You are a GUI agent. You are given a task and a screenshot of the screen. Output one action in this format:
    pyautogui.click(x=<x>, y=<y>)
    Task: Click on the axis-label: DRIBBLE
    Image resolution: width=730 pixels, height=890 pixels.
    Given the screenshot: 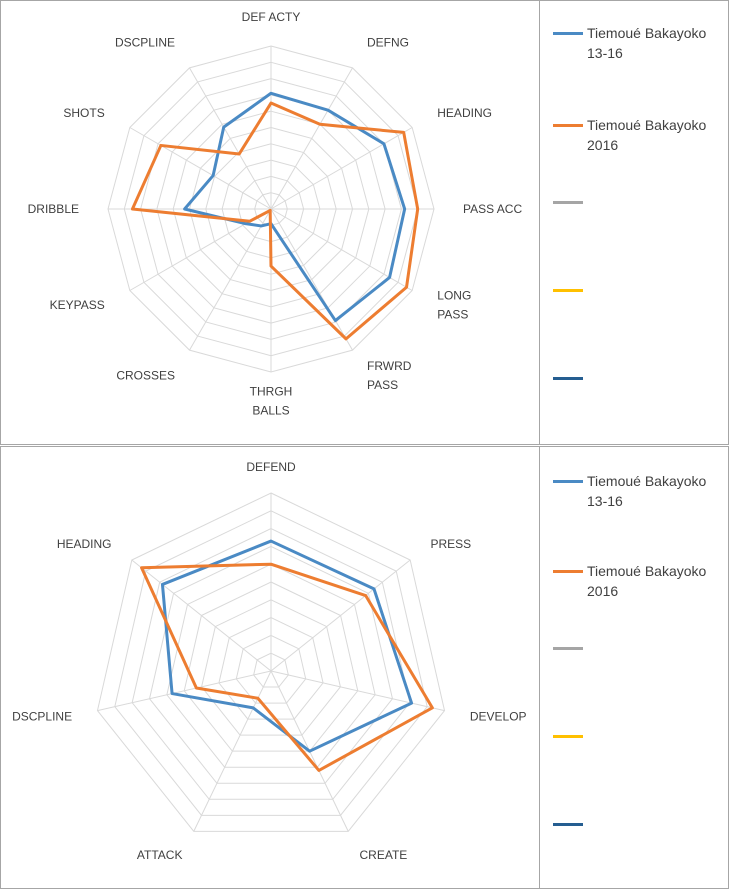 What is the action you would take?
    pyautogui.click(x=53, y=209)
    